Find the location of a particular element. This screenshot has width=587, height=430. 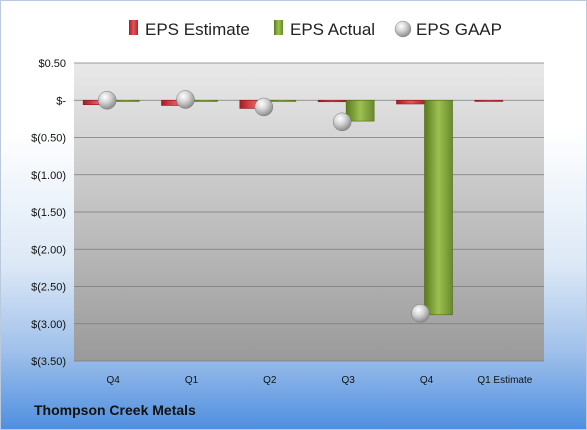

y-tick-label: $(1.00) is located at coordinates (48, 176).